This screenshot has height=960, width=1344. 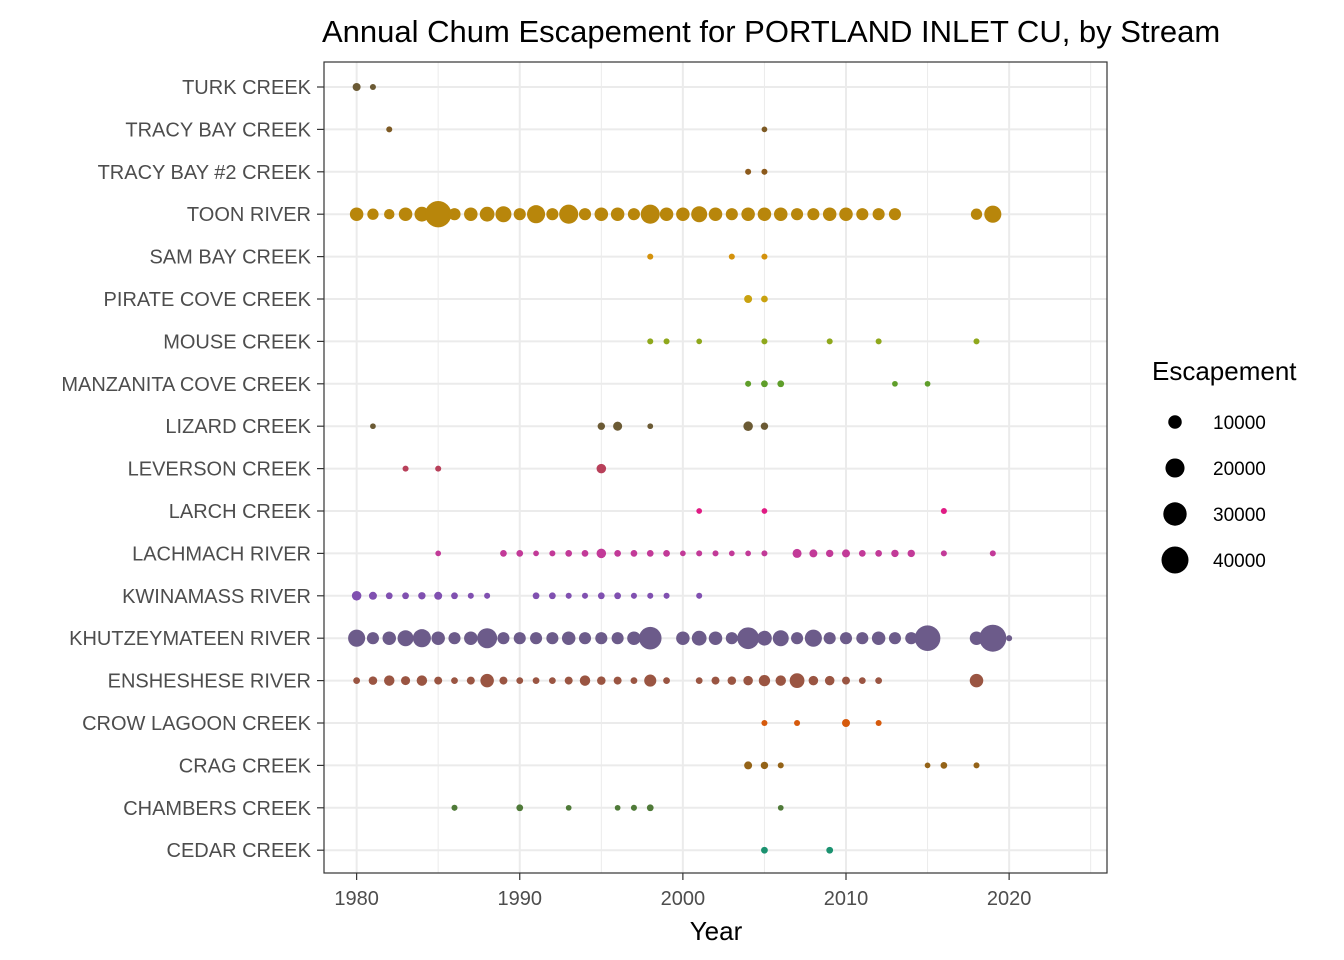 I want to click on y-tick-label: TOON RIVER, so click(x=249, y=215).